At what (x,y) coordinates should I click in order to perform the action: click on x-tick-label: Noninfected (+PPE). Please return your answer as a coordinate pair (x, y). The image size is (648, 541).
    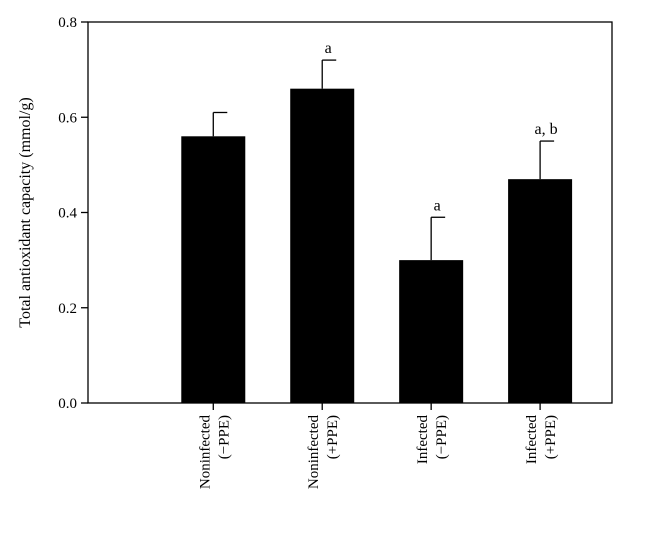
    Looking at the image, I should click on (323, 452).